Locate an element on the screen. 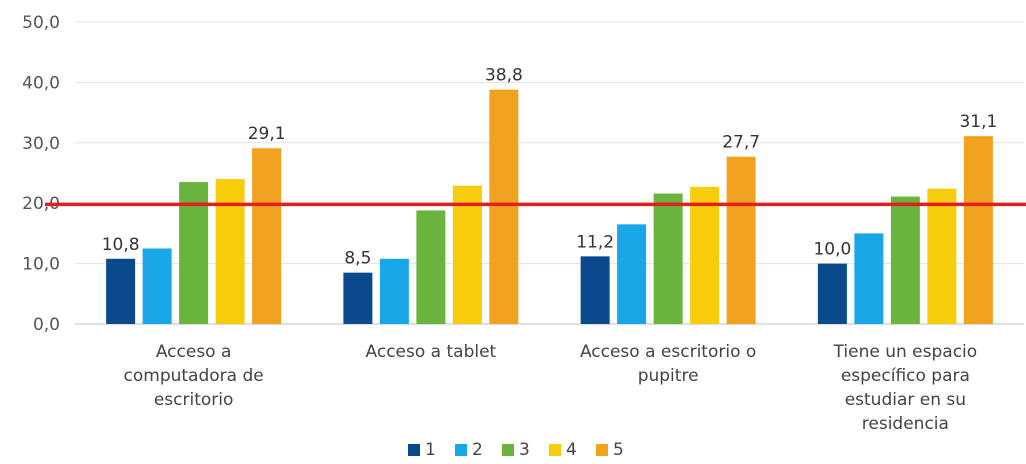 The image size is (1026, 464). data-label: 11,2 is located at coordinates (595, 242).